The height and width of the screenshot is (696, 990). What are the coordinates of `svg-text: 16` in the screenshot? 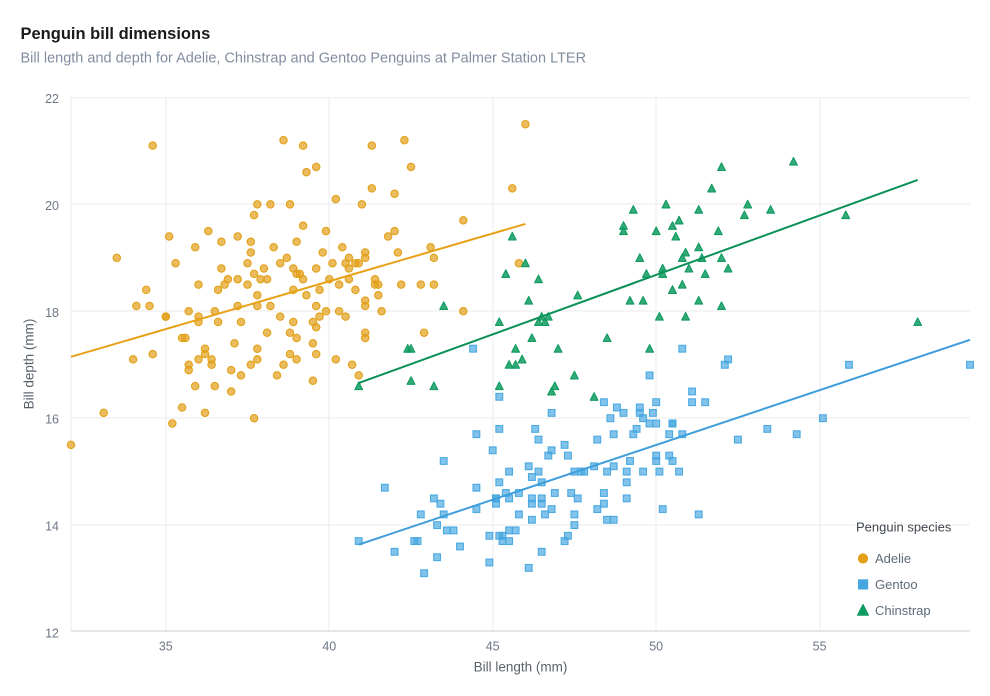 It's located at (52, 420).